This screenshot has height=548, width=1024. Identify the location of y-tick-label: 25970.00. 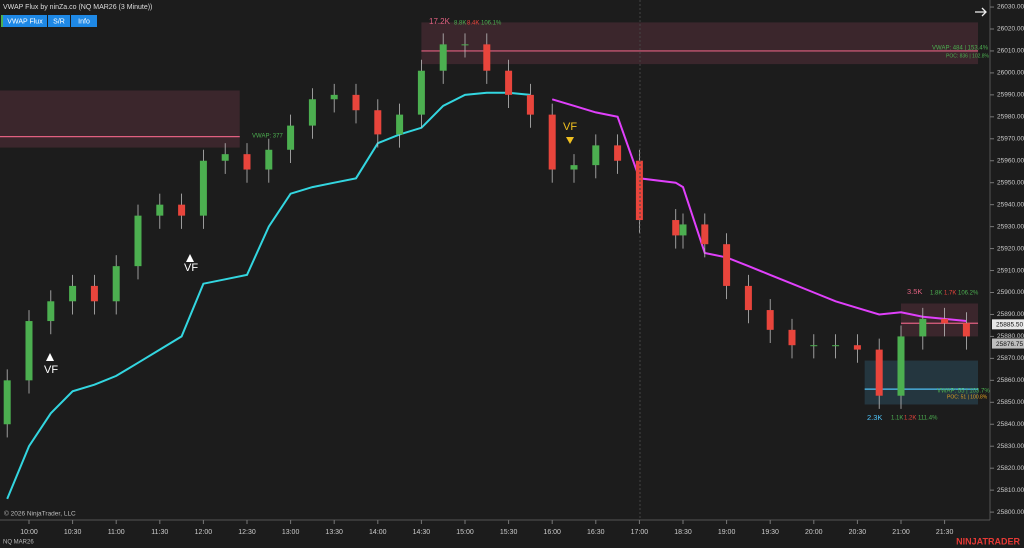
(1010, 139).